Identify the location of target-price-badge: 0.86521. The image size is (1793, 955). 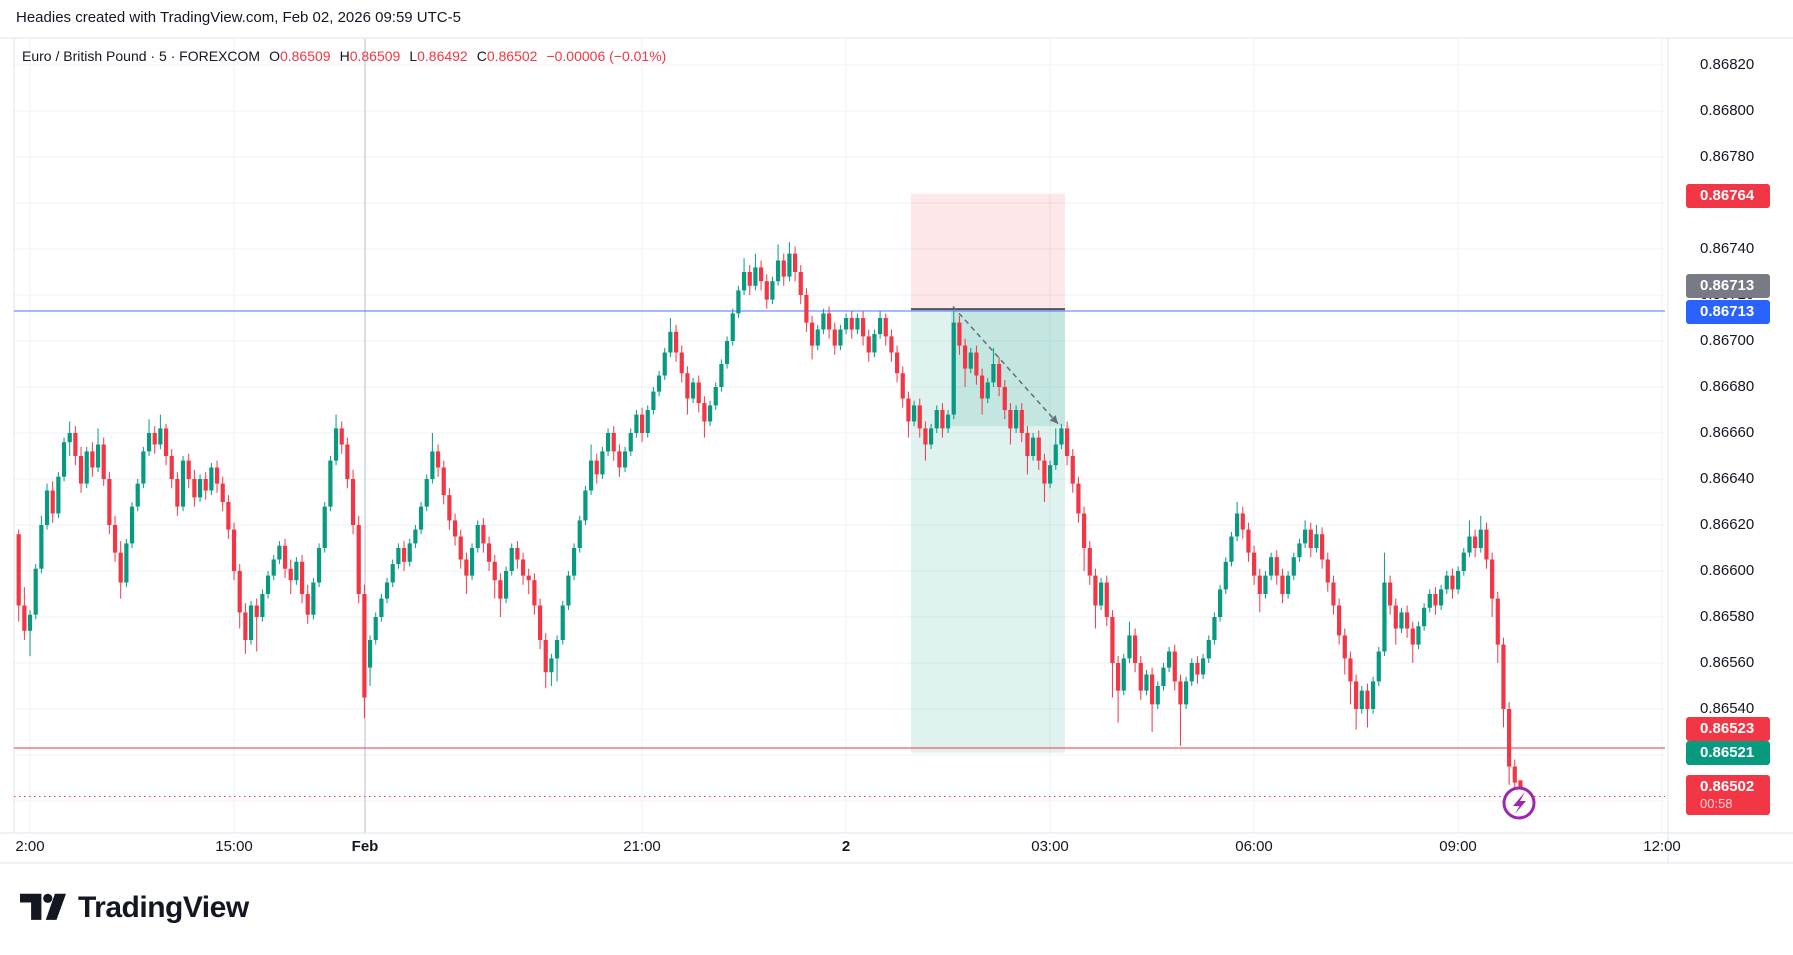
(1728, 753).